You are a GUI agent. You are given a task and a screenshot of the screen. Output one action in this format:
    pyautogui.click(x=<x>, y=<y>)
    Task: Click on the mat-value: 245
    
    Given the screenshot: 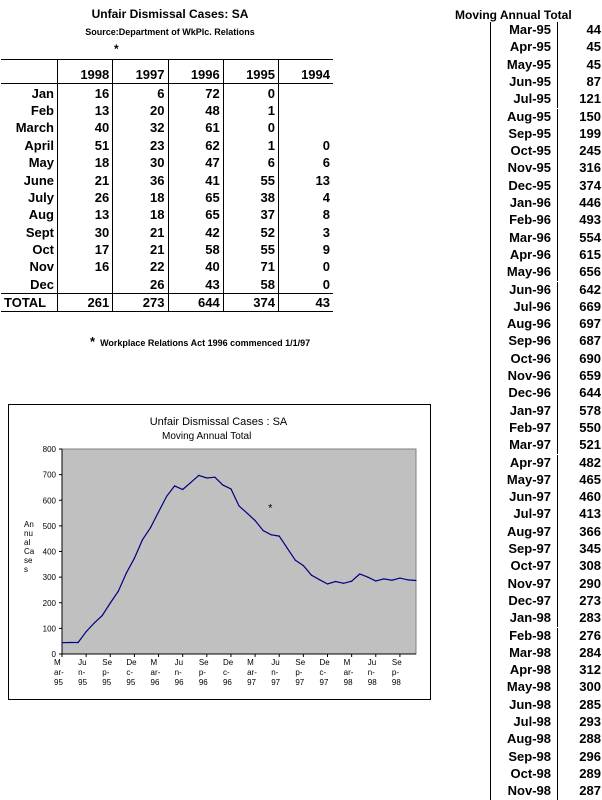 What is the action you would take?
    pyautogui.click(x=590, y=151)
    